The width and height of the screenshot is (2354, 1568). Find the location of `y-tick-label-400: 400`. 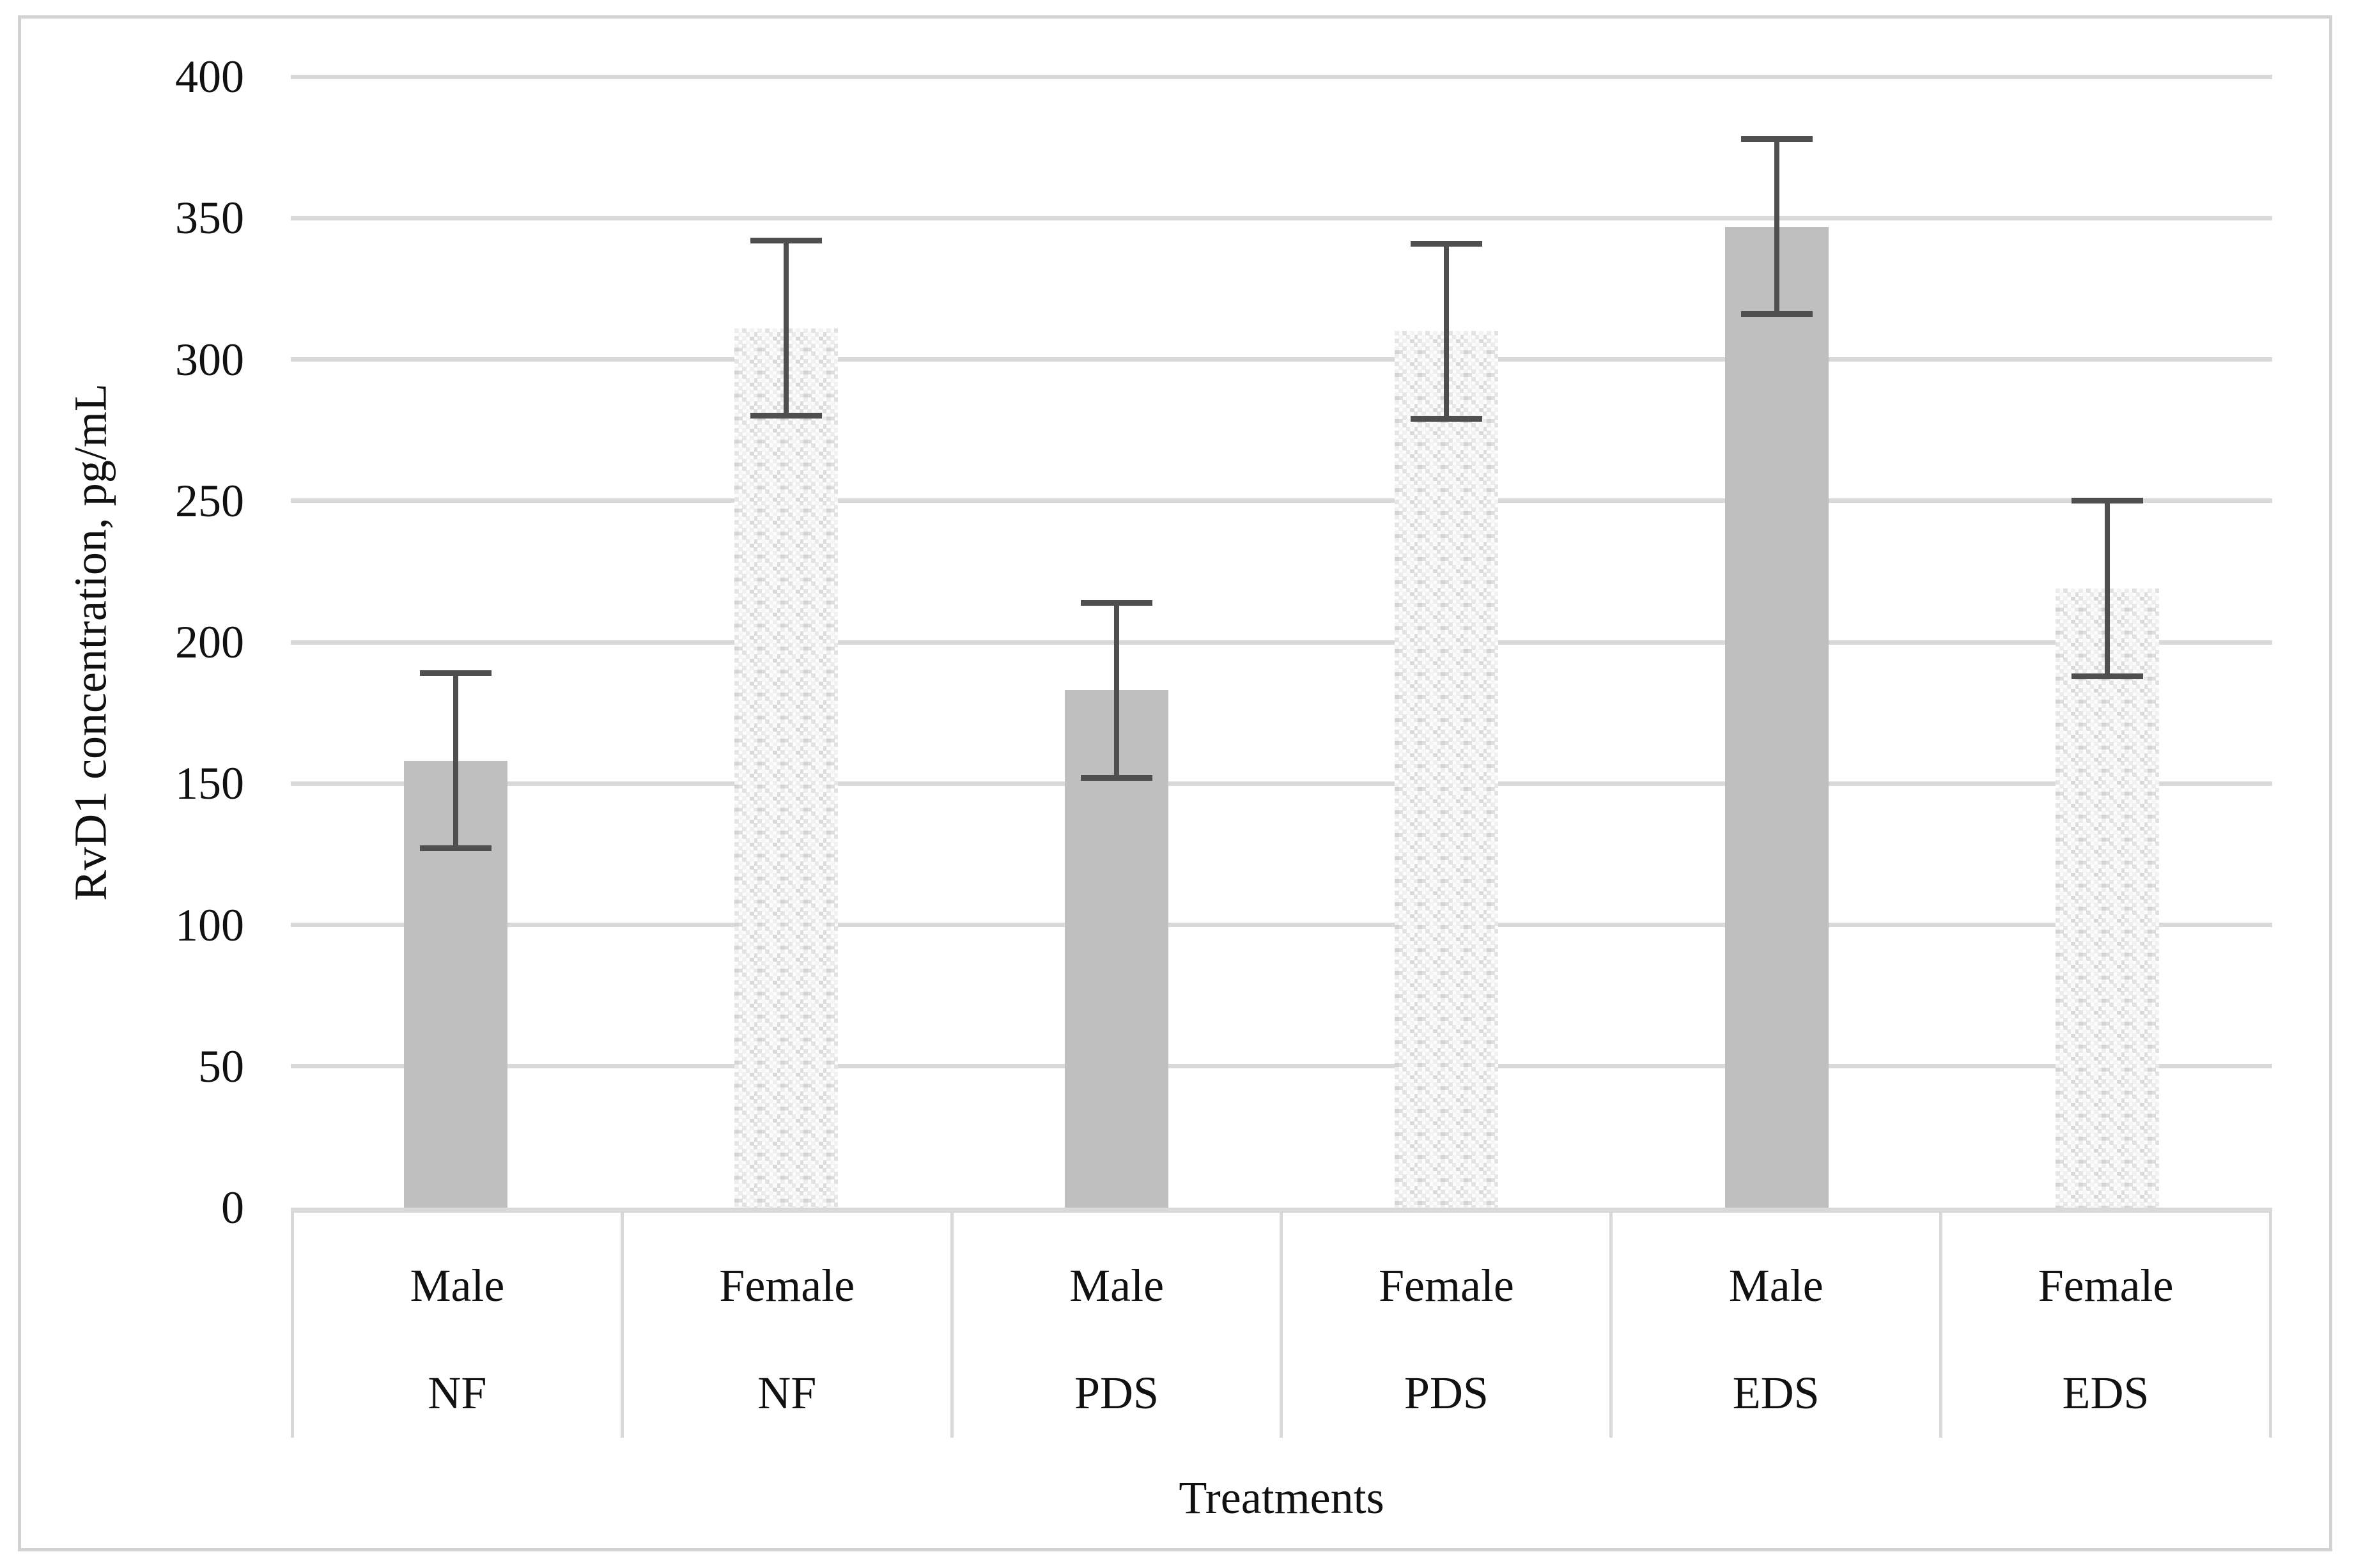

y-tick-label-400: 400 is located at coordinates (209, 76).